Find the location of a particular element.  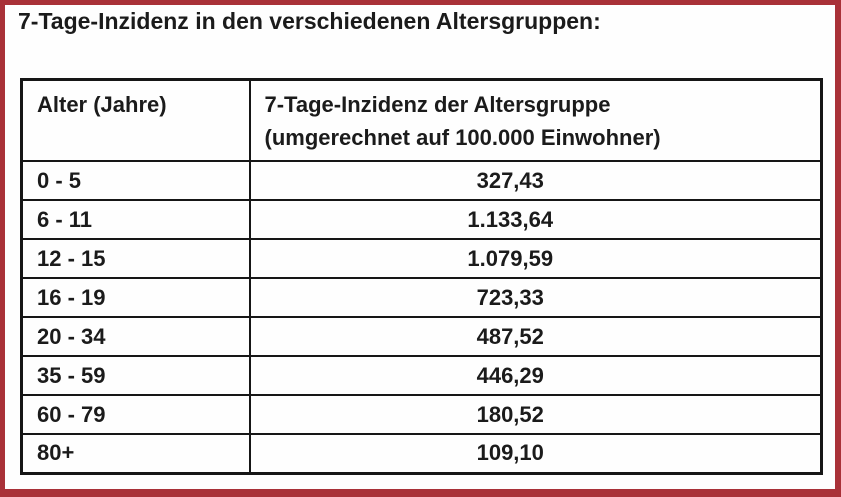

age-cell: 12 - 15 is located at coordinates (135, 258).